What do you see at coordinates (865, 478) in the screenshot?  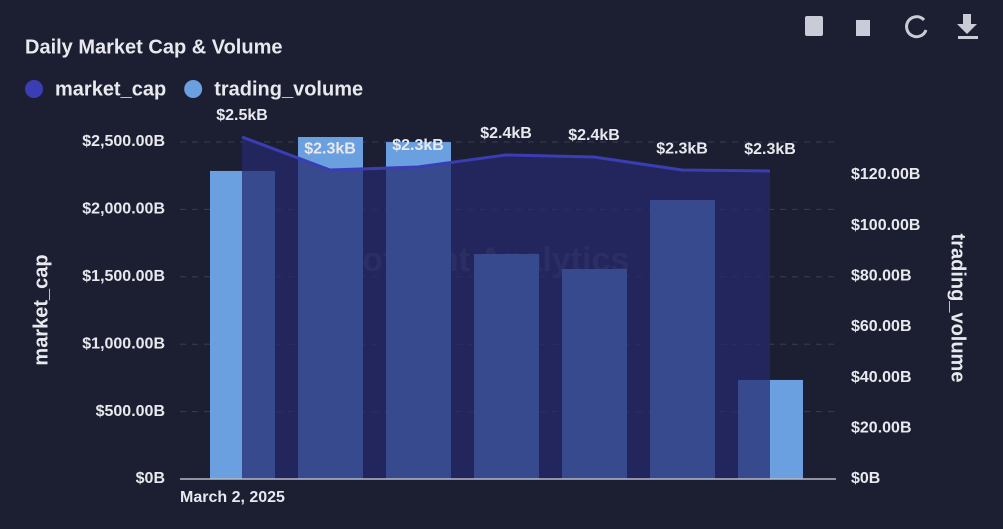 I see `y2-tick-label: $0B` at bounding box center [865, 478].